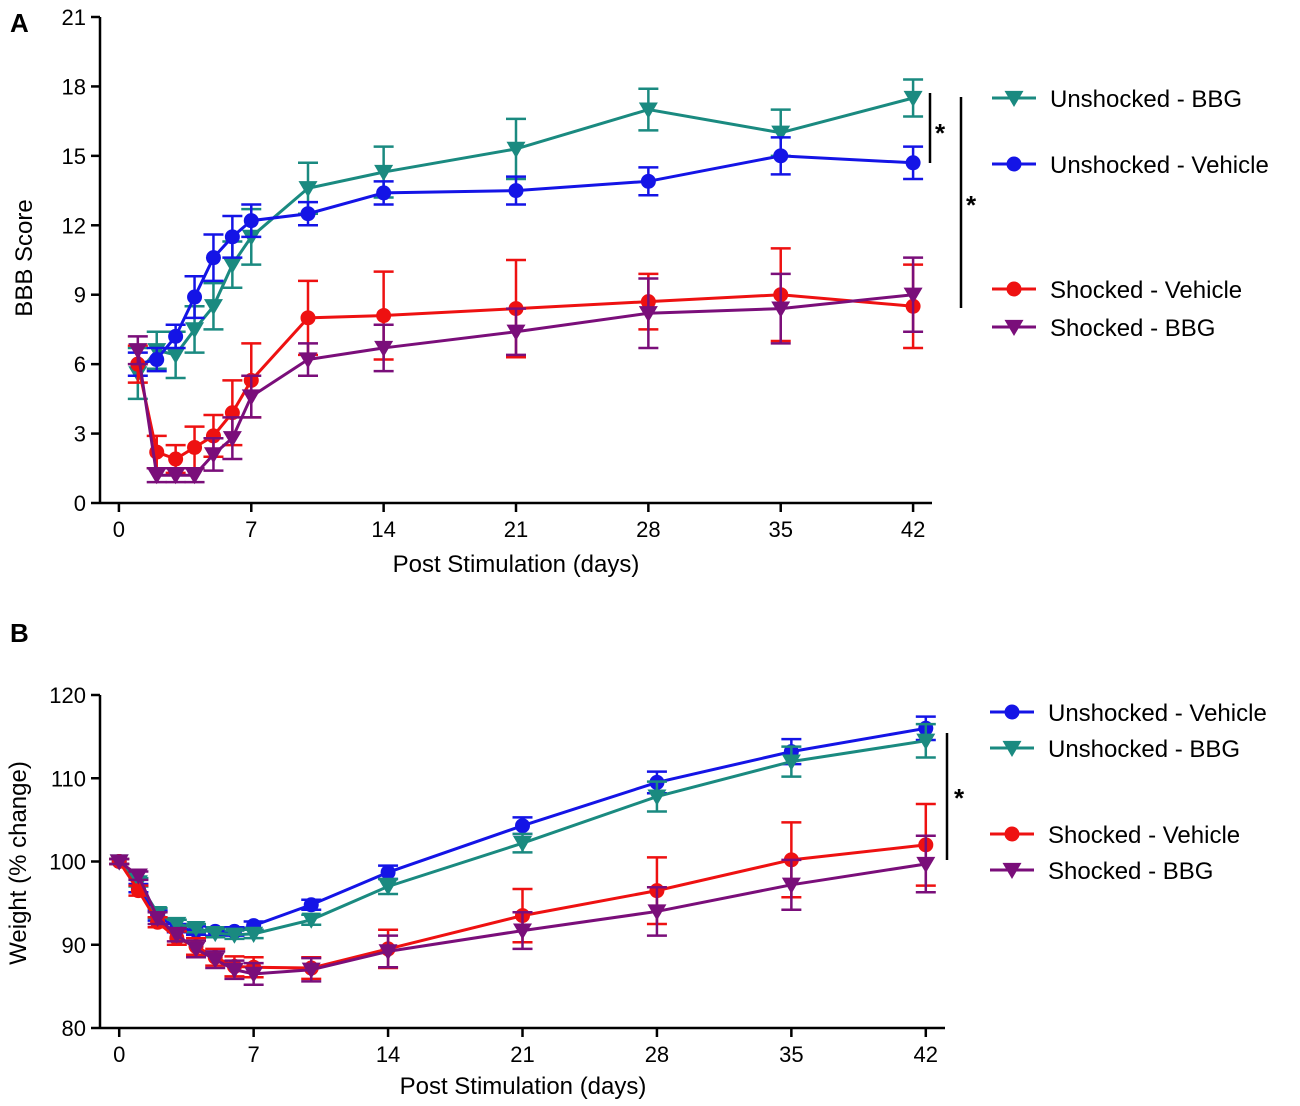 The image size is (1300, 1106). Describe the element at coordinates (1012, 749) in the screenshot. I see `panel-b-legend-unshocked-bbg-marker` at that location.